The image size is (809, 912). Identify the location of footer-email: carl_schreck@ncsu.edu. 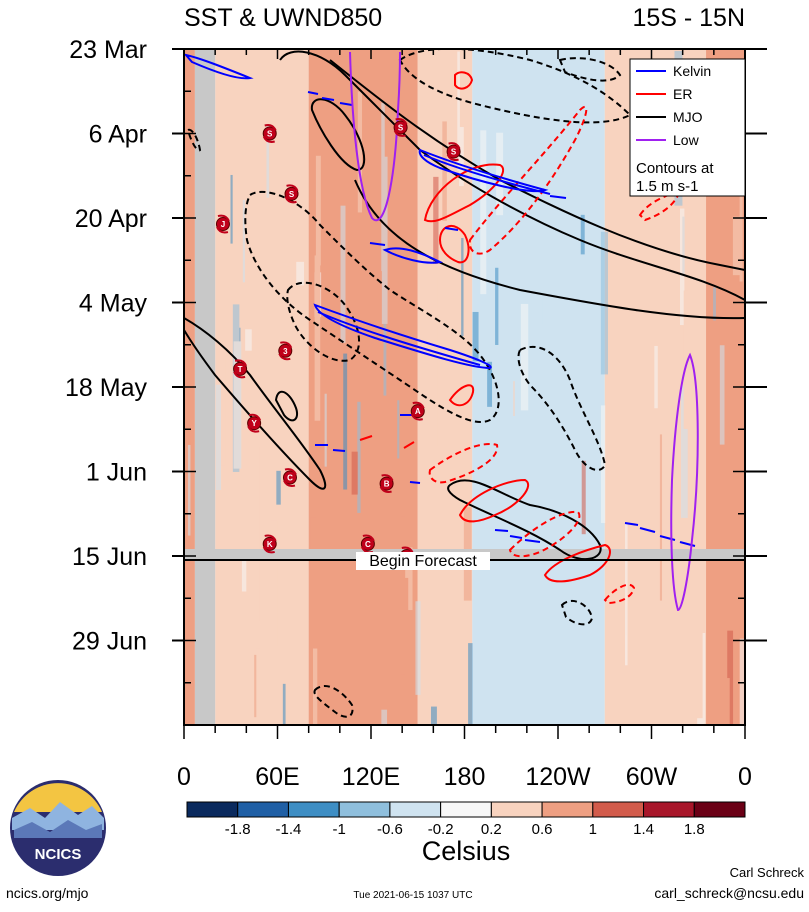
(729, 893).